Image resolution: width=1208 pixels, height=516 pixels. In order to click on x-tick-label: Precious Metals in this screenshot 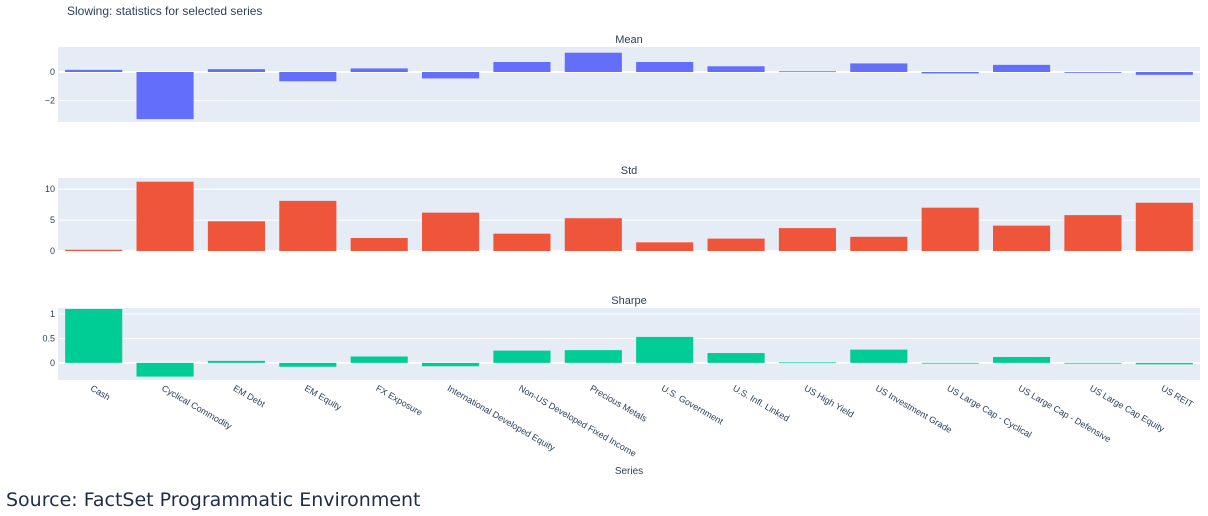, I will do `click(618, 403)`.